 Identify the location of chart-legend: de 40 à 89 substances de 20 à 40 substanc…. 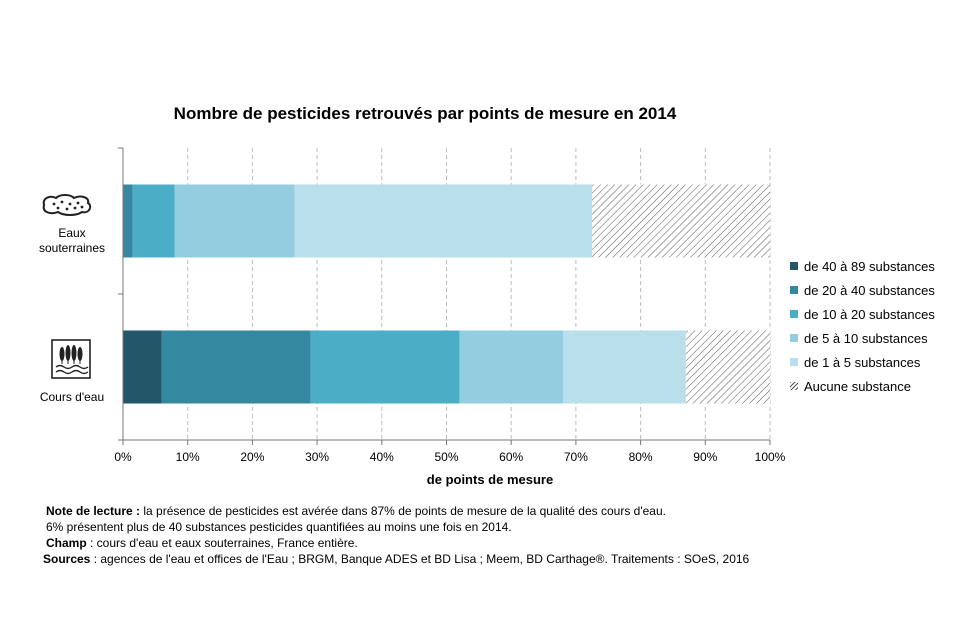
(862, 326).